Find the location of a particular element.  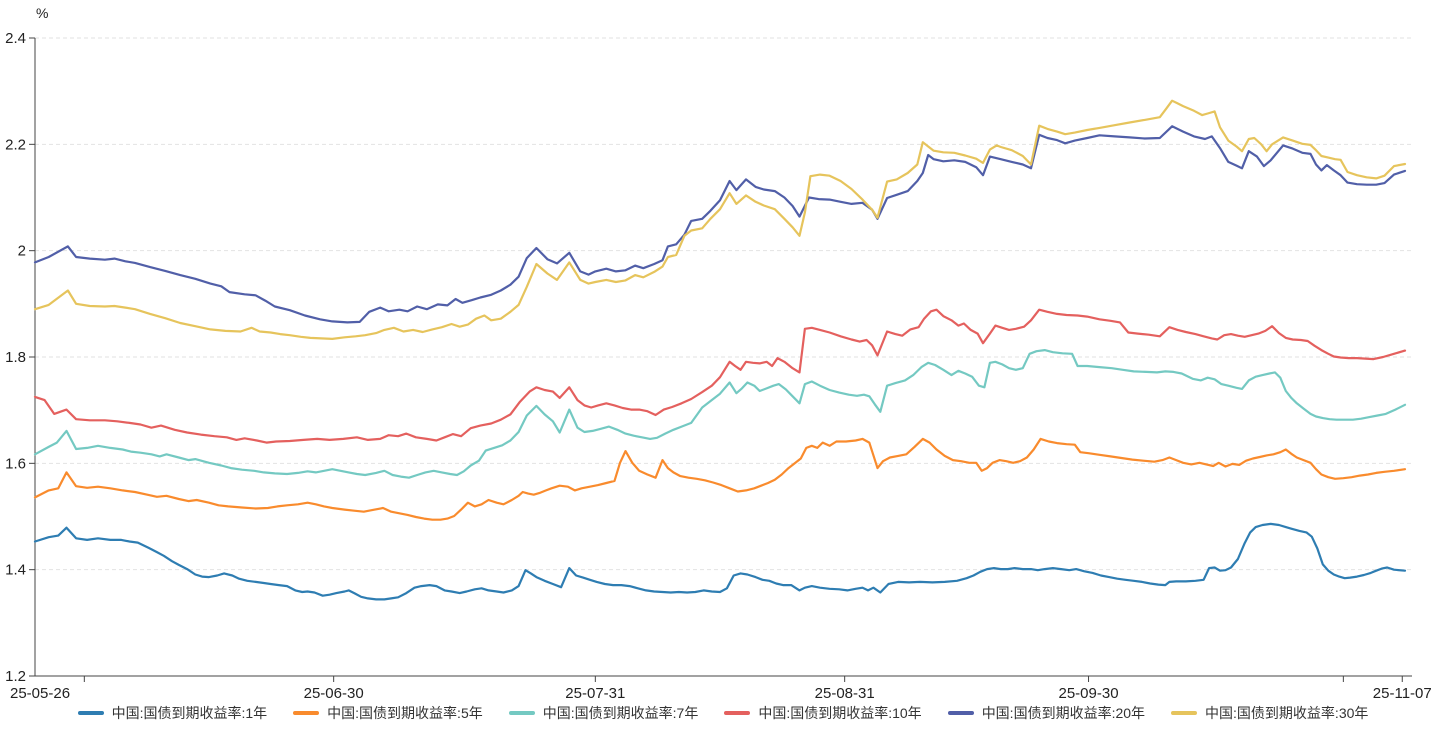

legend-item-20年: 中国:国债到期收益率:20年 is located at coordinates (1046, 713).